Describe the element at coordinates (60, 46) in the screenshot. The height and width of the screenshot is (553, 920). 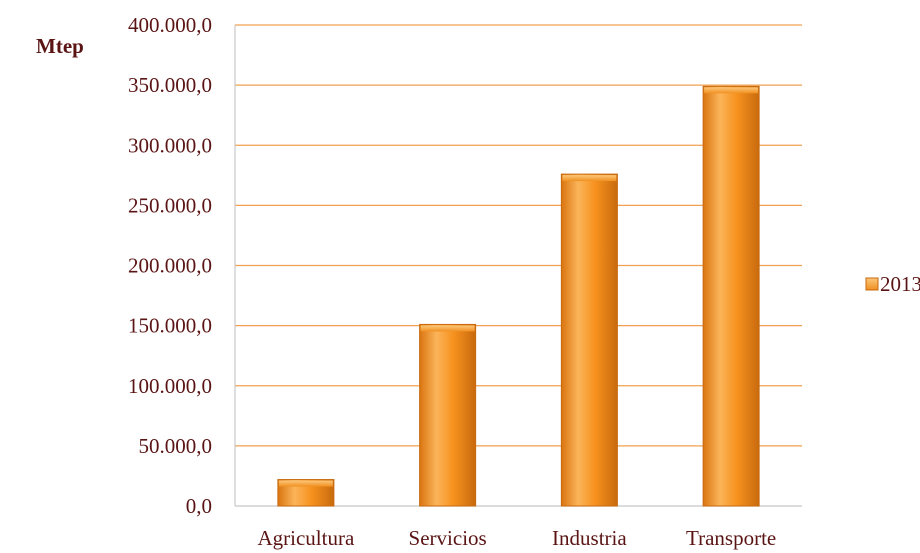
I see `y-axis-unit-label: Mtep` at that location.